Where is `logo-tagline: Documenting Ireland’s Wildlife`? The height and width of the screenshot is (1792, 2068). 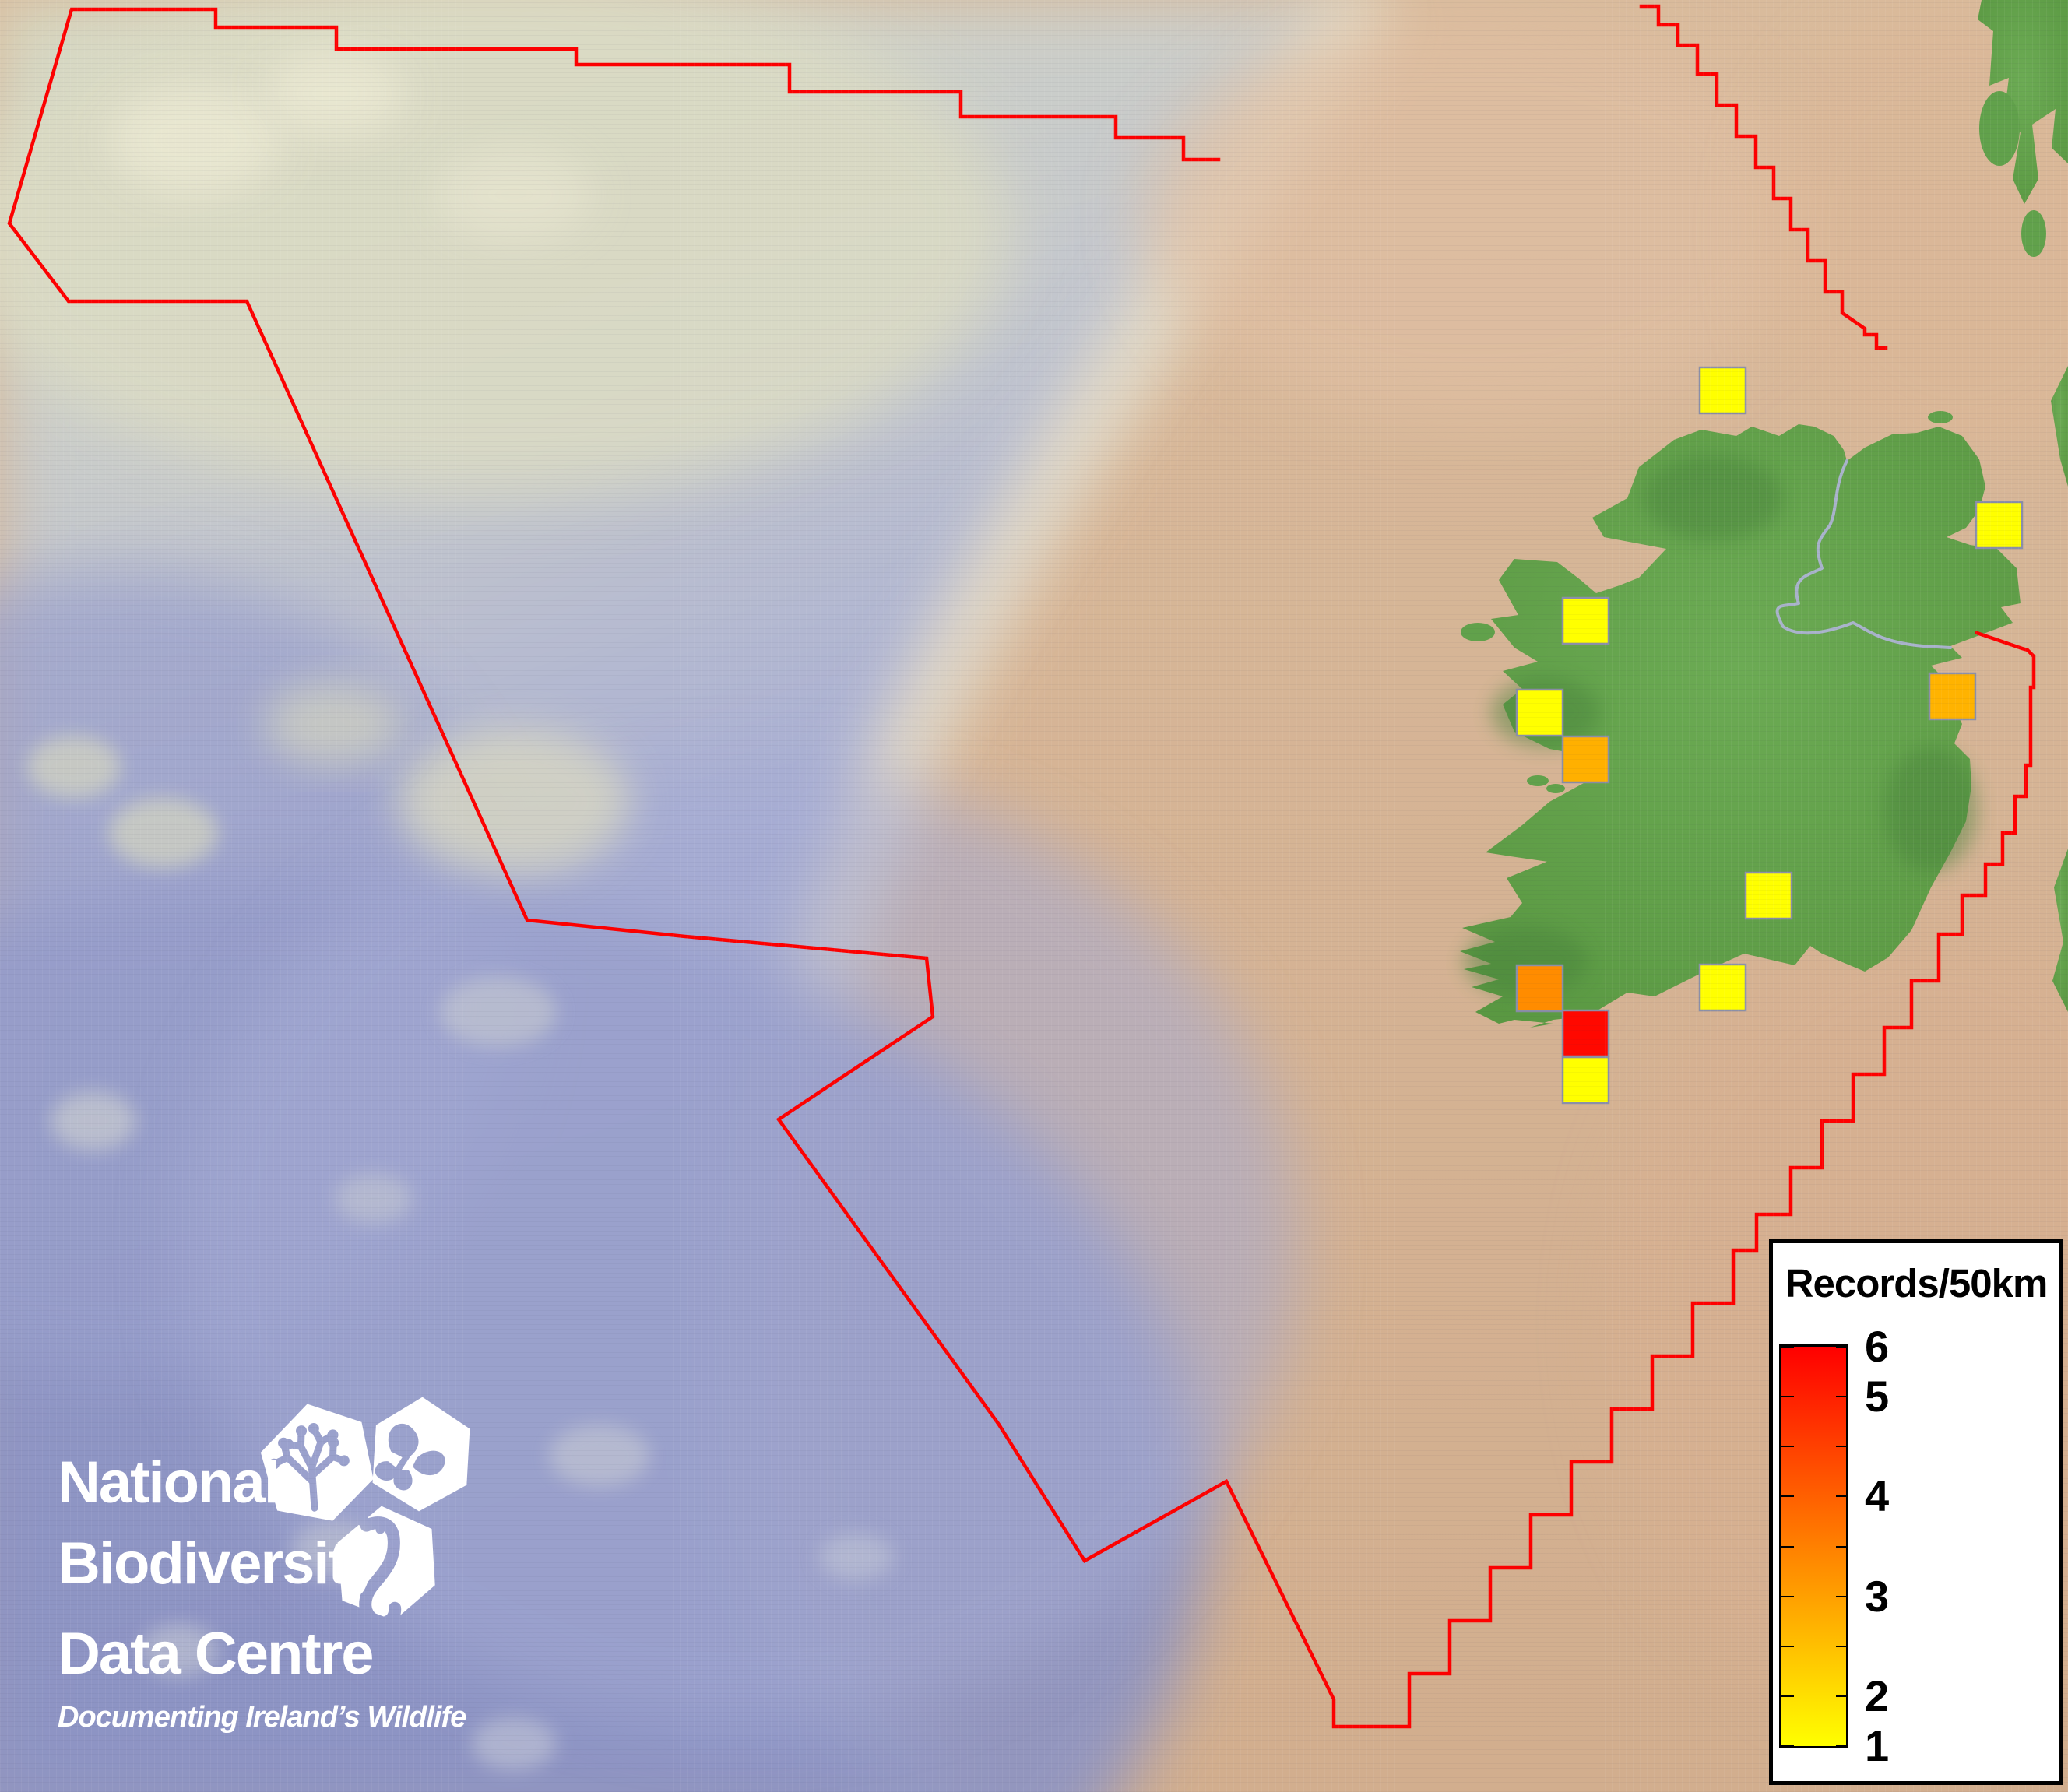
logo-tagline: Documenting Ireland’s Wildlife is located at coordinates (262, 1717).